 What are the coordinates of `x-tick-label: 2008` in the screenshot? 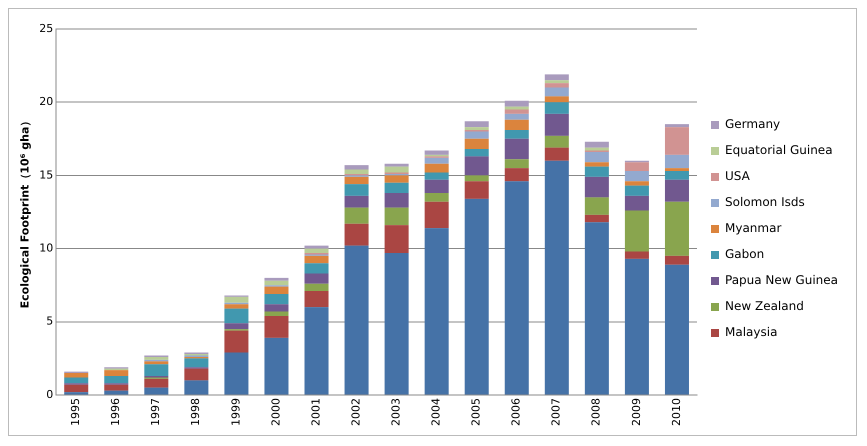 It's located at (596, 412).